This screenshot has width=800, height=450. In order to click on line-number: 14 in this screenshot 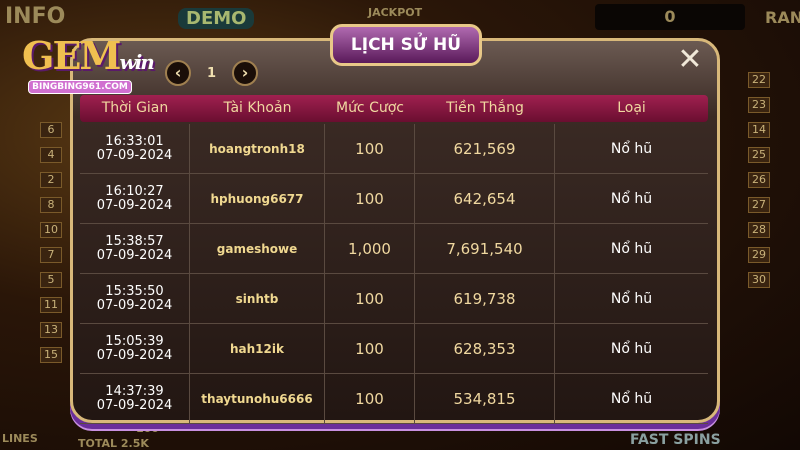, I will do `click(759, 130)`.